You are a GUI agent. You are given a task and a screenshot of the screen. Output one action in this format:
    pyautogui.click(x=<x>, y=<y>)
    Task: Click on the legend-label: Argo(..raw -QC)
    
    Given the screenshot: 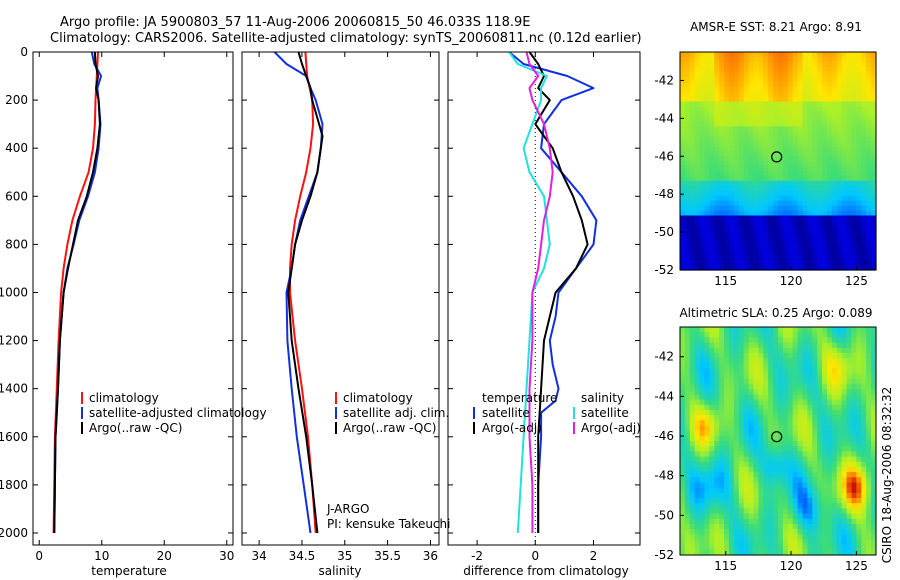 What is the action you would take?
    pyautogui.click(x=135, y=428)
    